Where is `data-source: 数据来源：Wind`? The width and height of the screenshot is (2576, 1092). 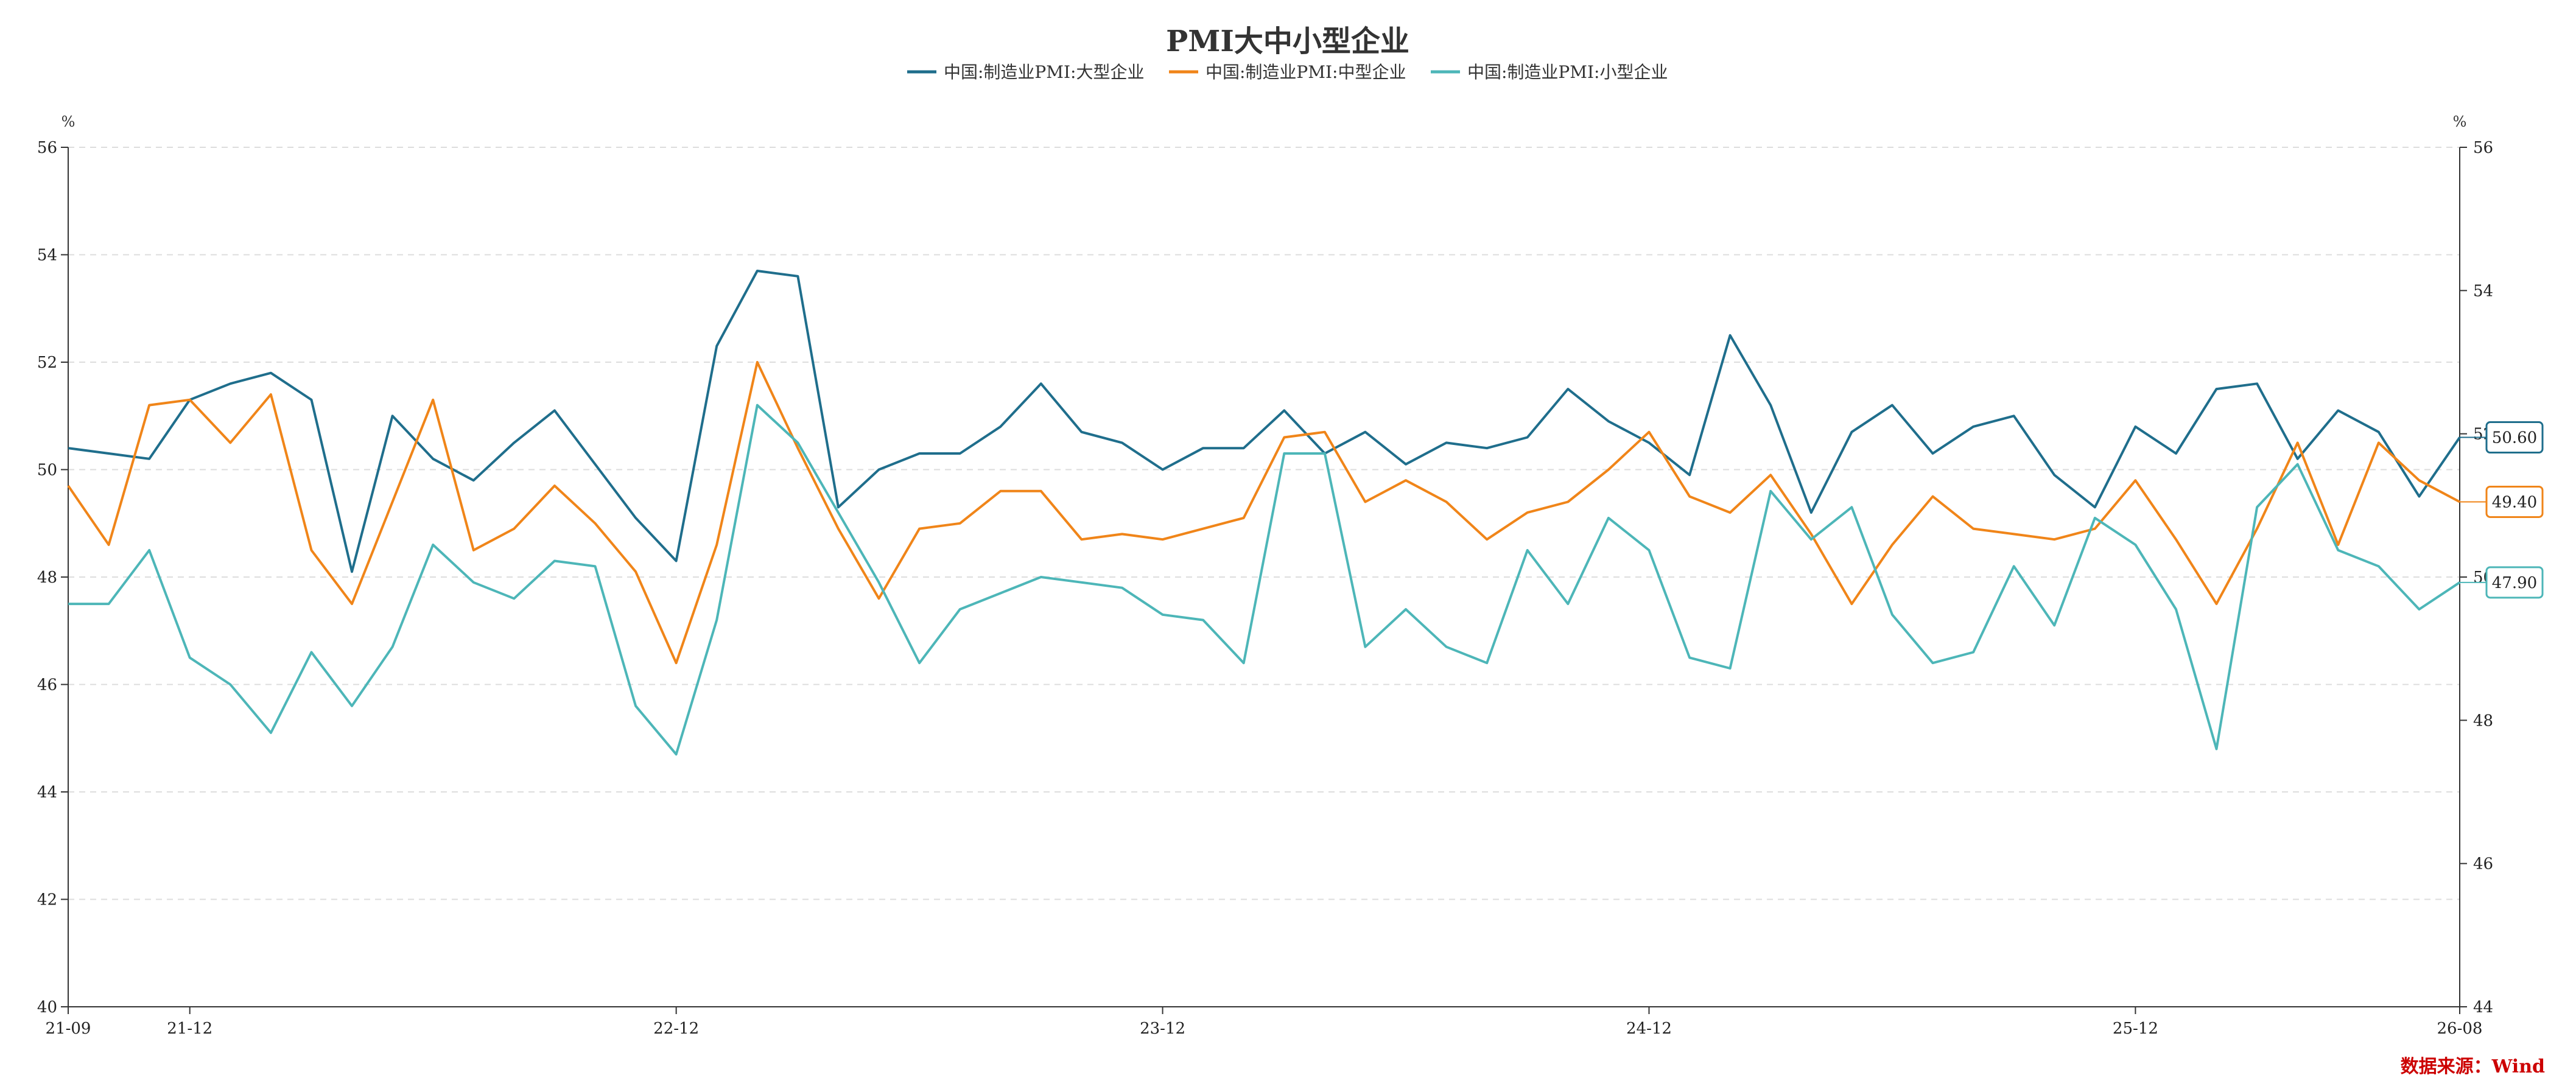
data-source: 数据来源：Wind is located at coordinates (2473, 1066).